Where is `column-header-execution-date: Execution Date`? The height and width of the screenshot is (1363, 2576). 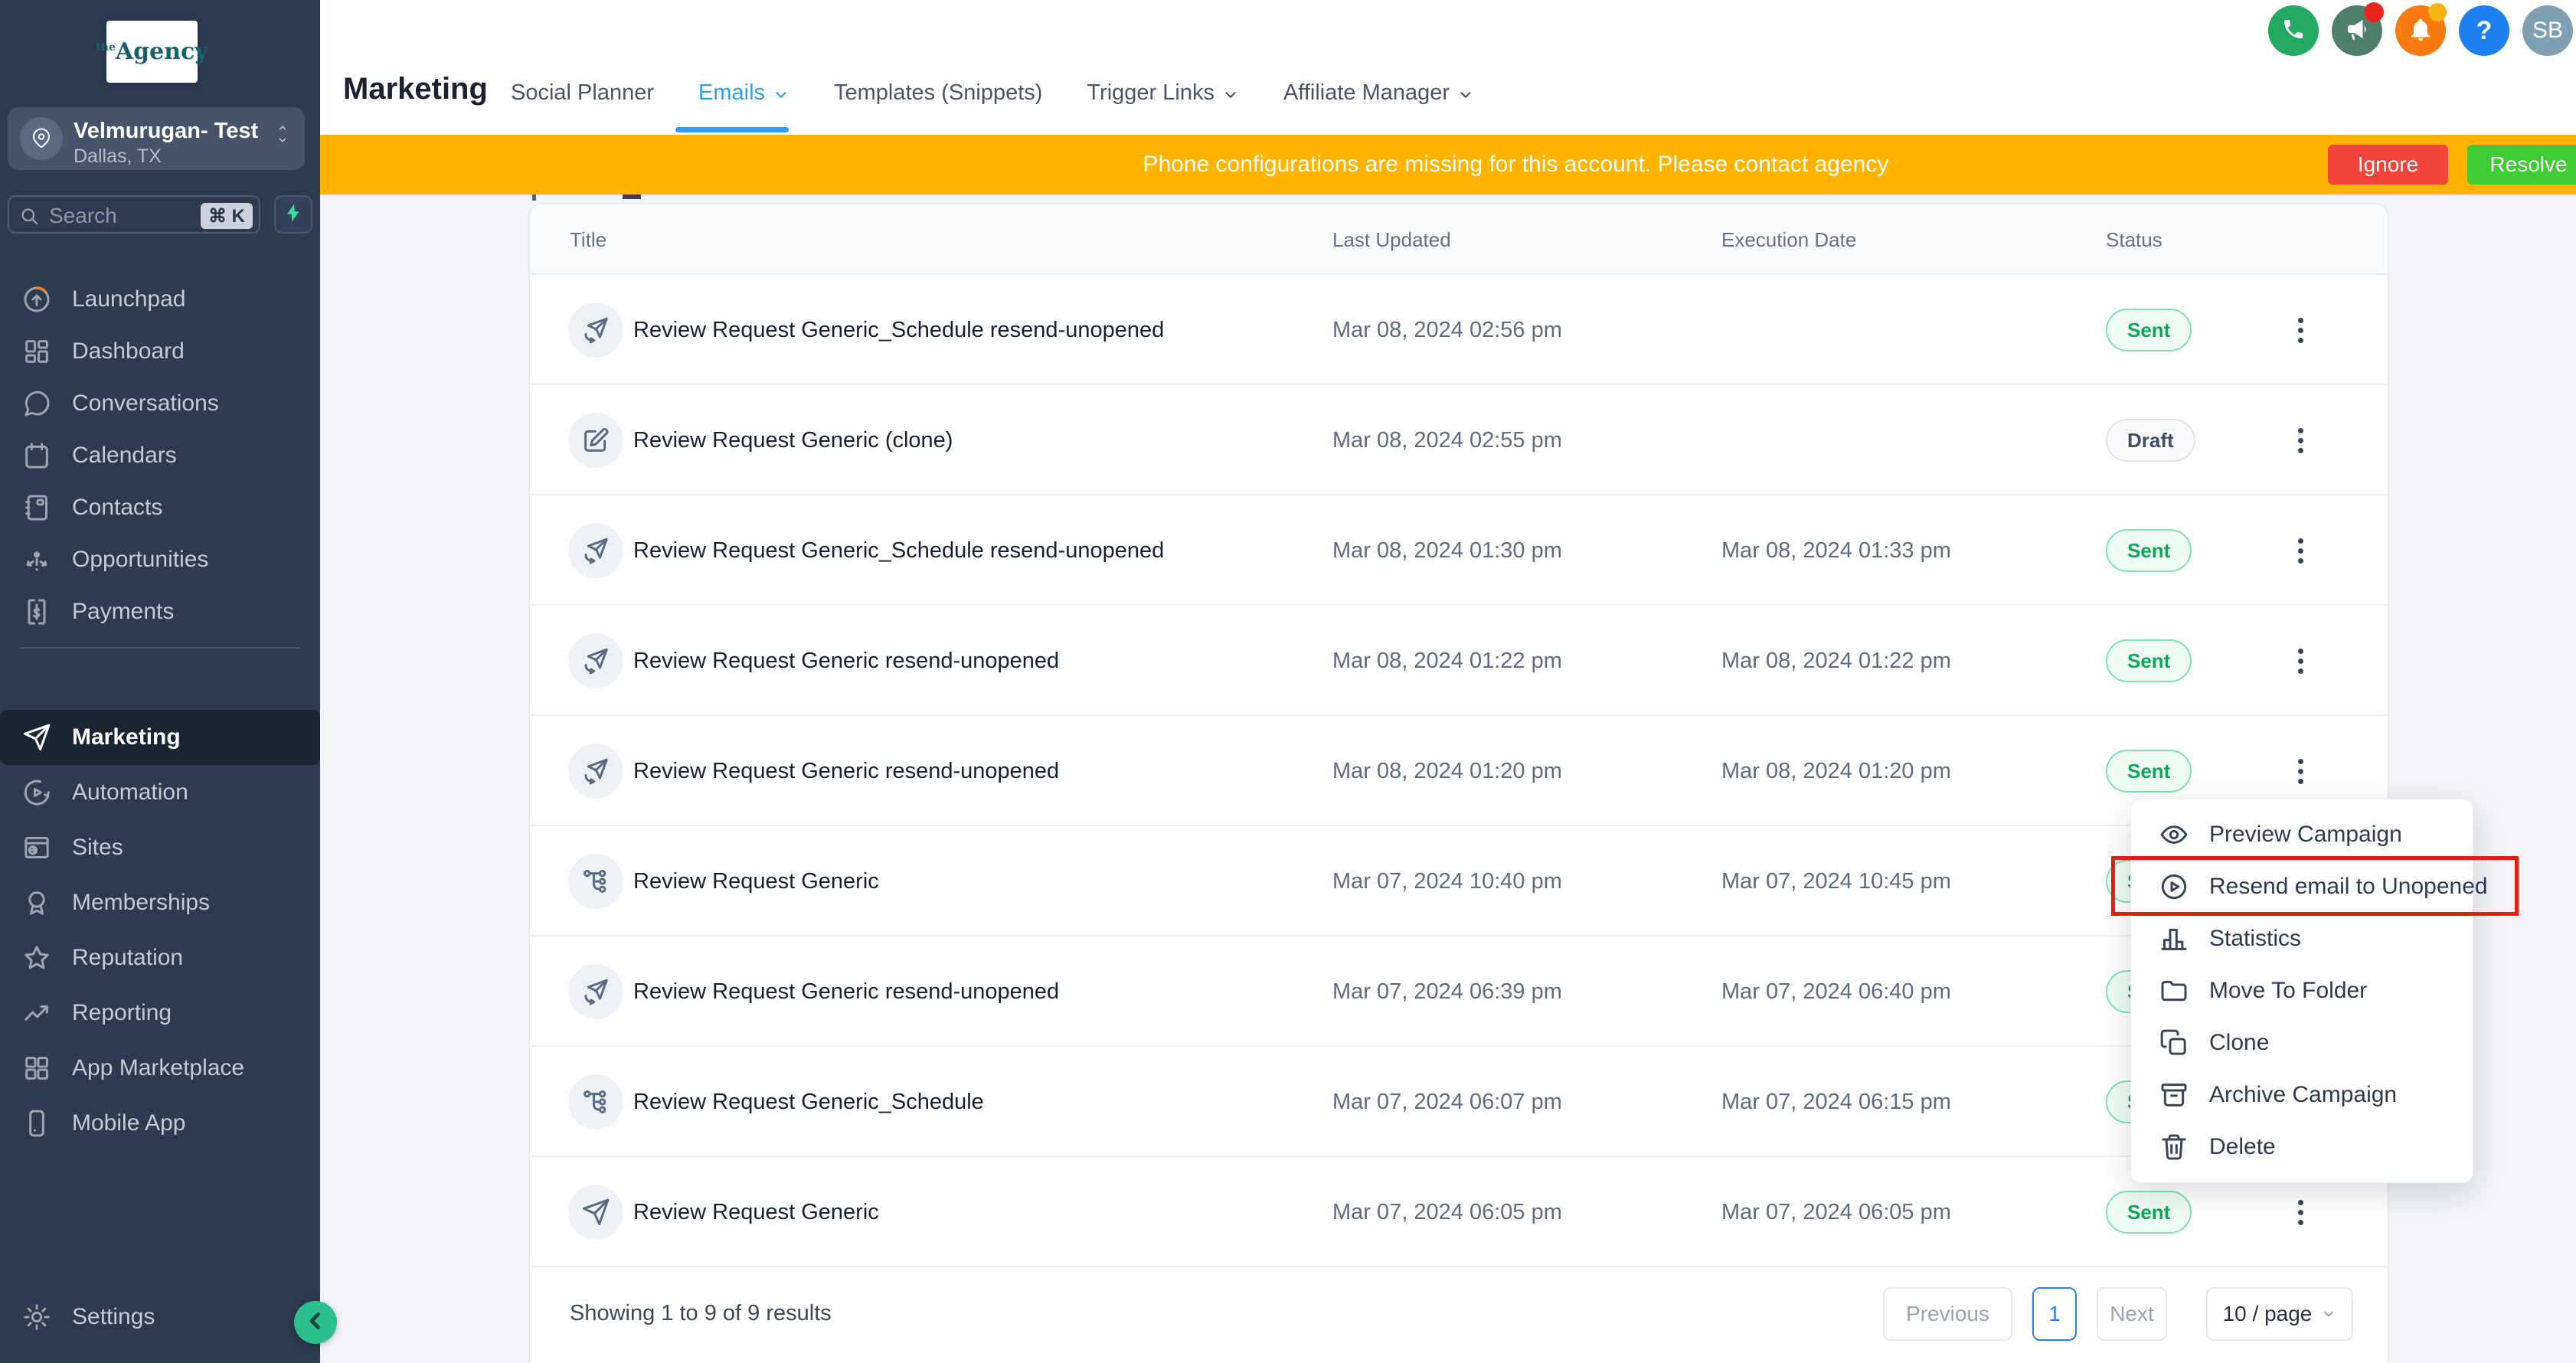 column-header-execution-date: Execution Date is located at coordinates (1789, 239).